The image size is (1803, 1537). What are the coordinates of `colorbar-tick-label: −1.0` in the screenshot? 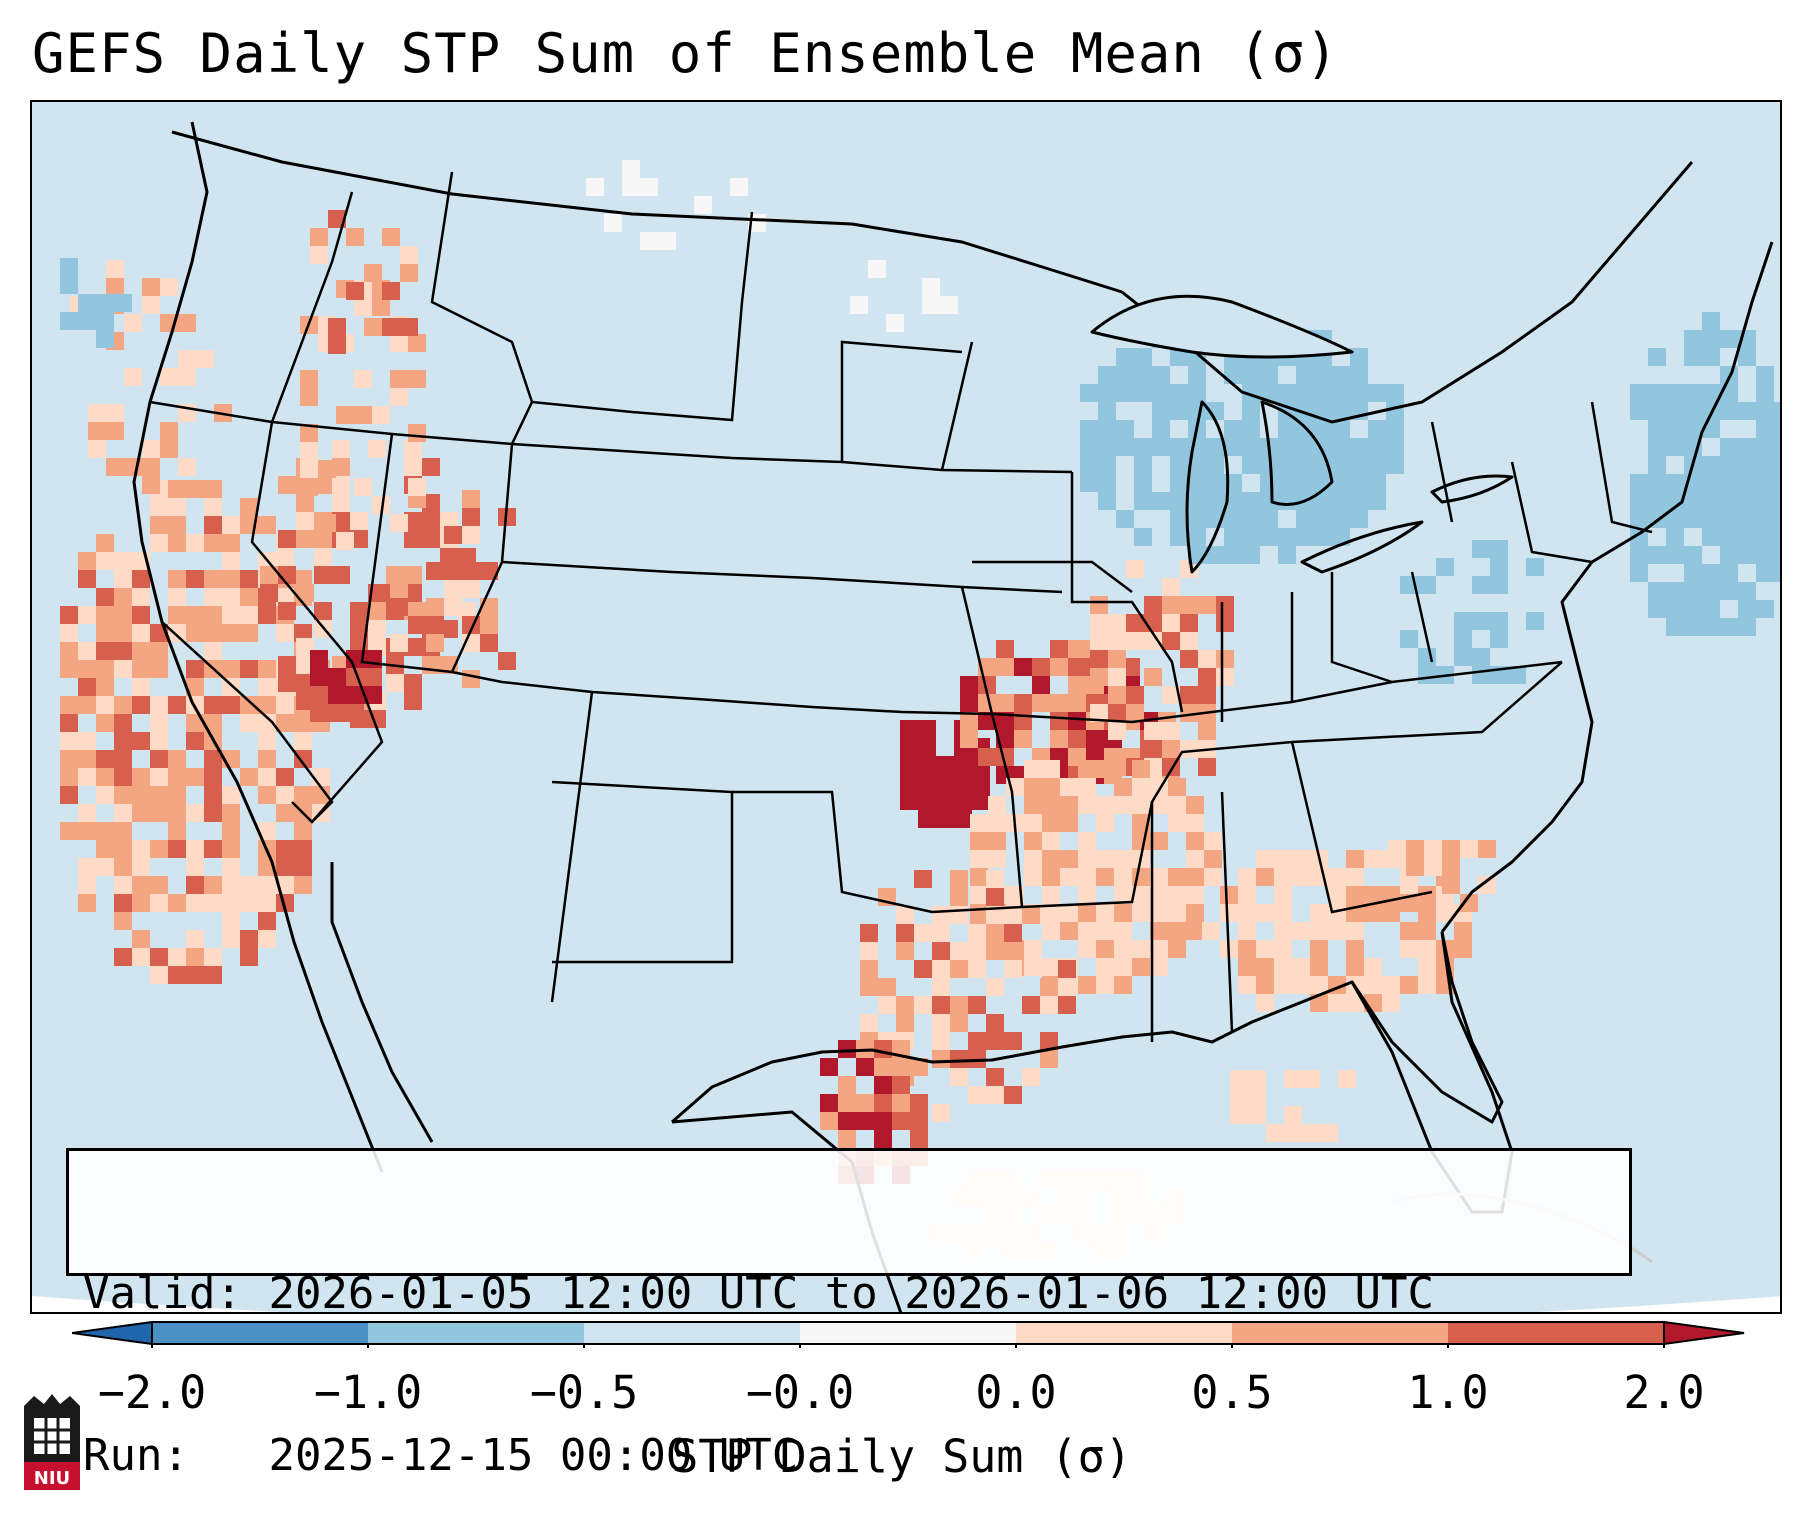 It's located at (368, 1392).